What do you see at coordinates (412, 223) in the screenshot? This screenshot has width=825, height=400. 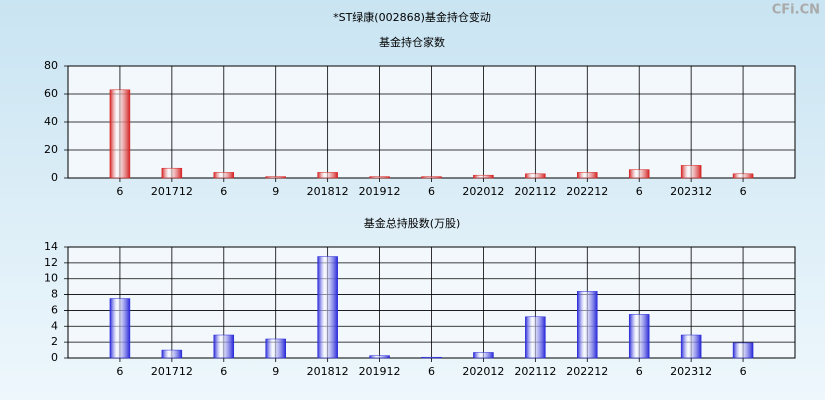 I see `subplot-title: 基金总持股数(万股)` at bounding box center [412, 223].